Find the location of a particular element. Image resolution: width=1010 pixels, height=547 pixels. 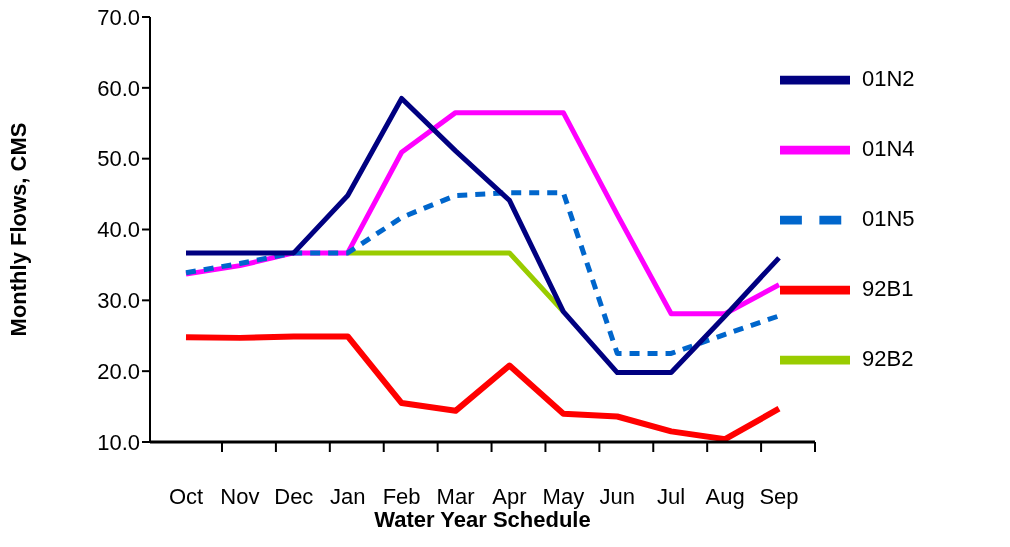

x-tick-label: Mar is located at coordinates (455, 496).